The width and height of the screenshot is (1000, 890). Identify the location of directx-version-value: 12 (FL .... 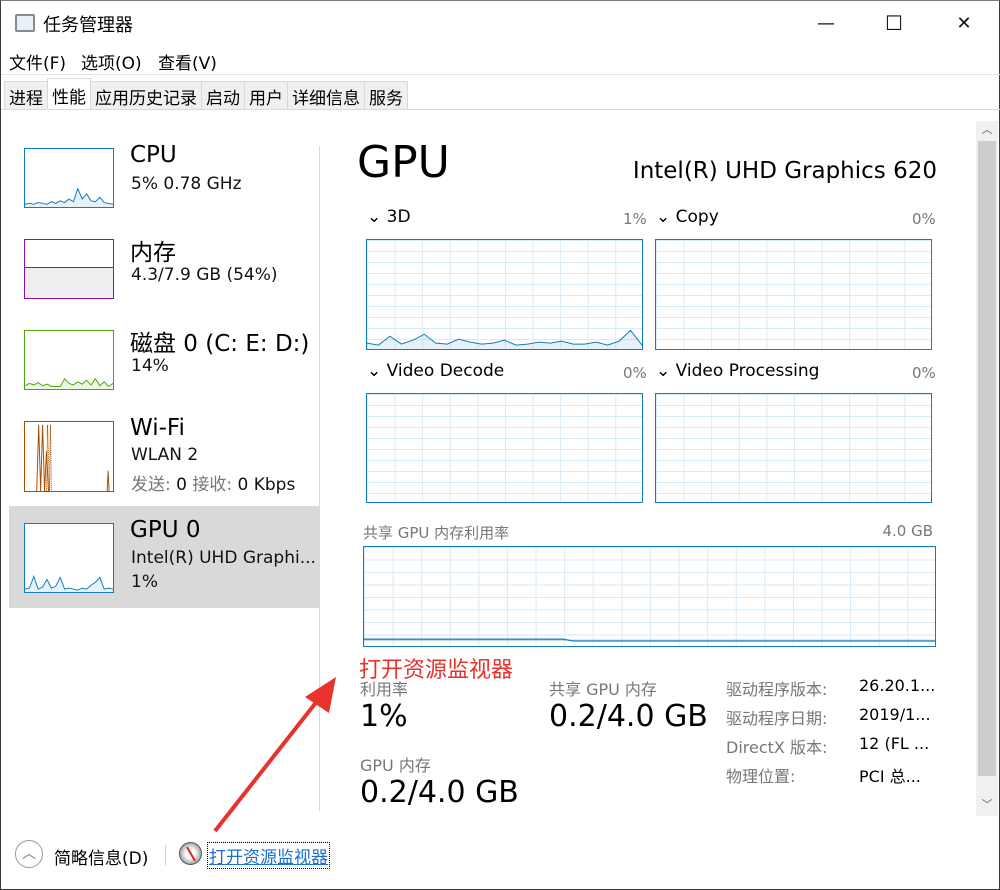
(894, 743).